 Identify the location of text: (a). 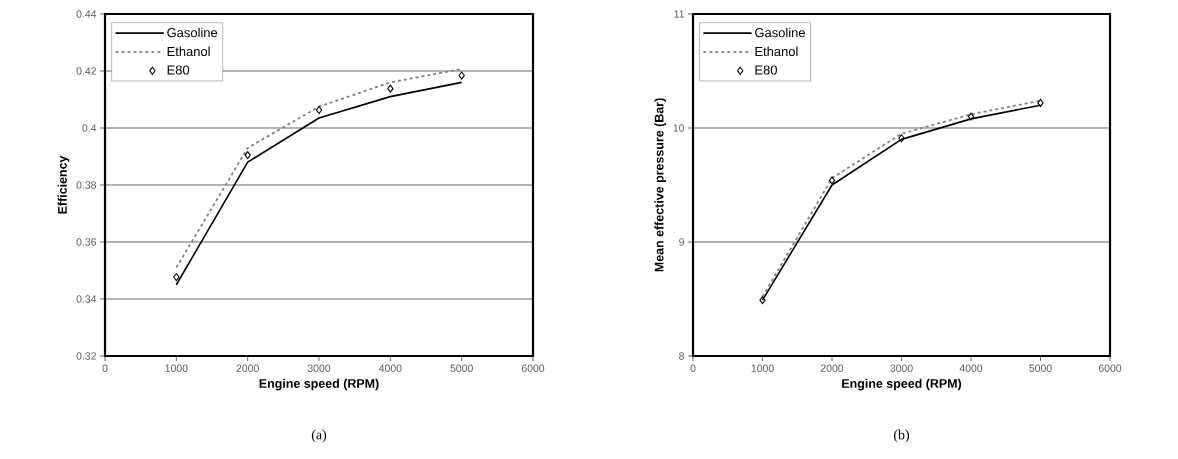
(319, 436).